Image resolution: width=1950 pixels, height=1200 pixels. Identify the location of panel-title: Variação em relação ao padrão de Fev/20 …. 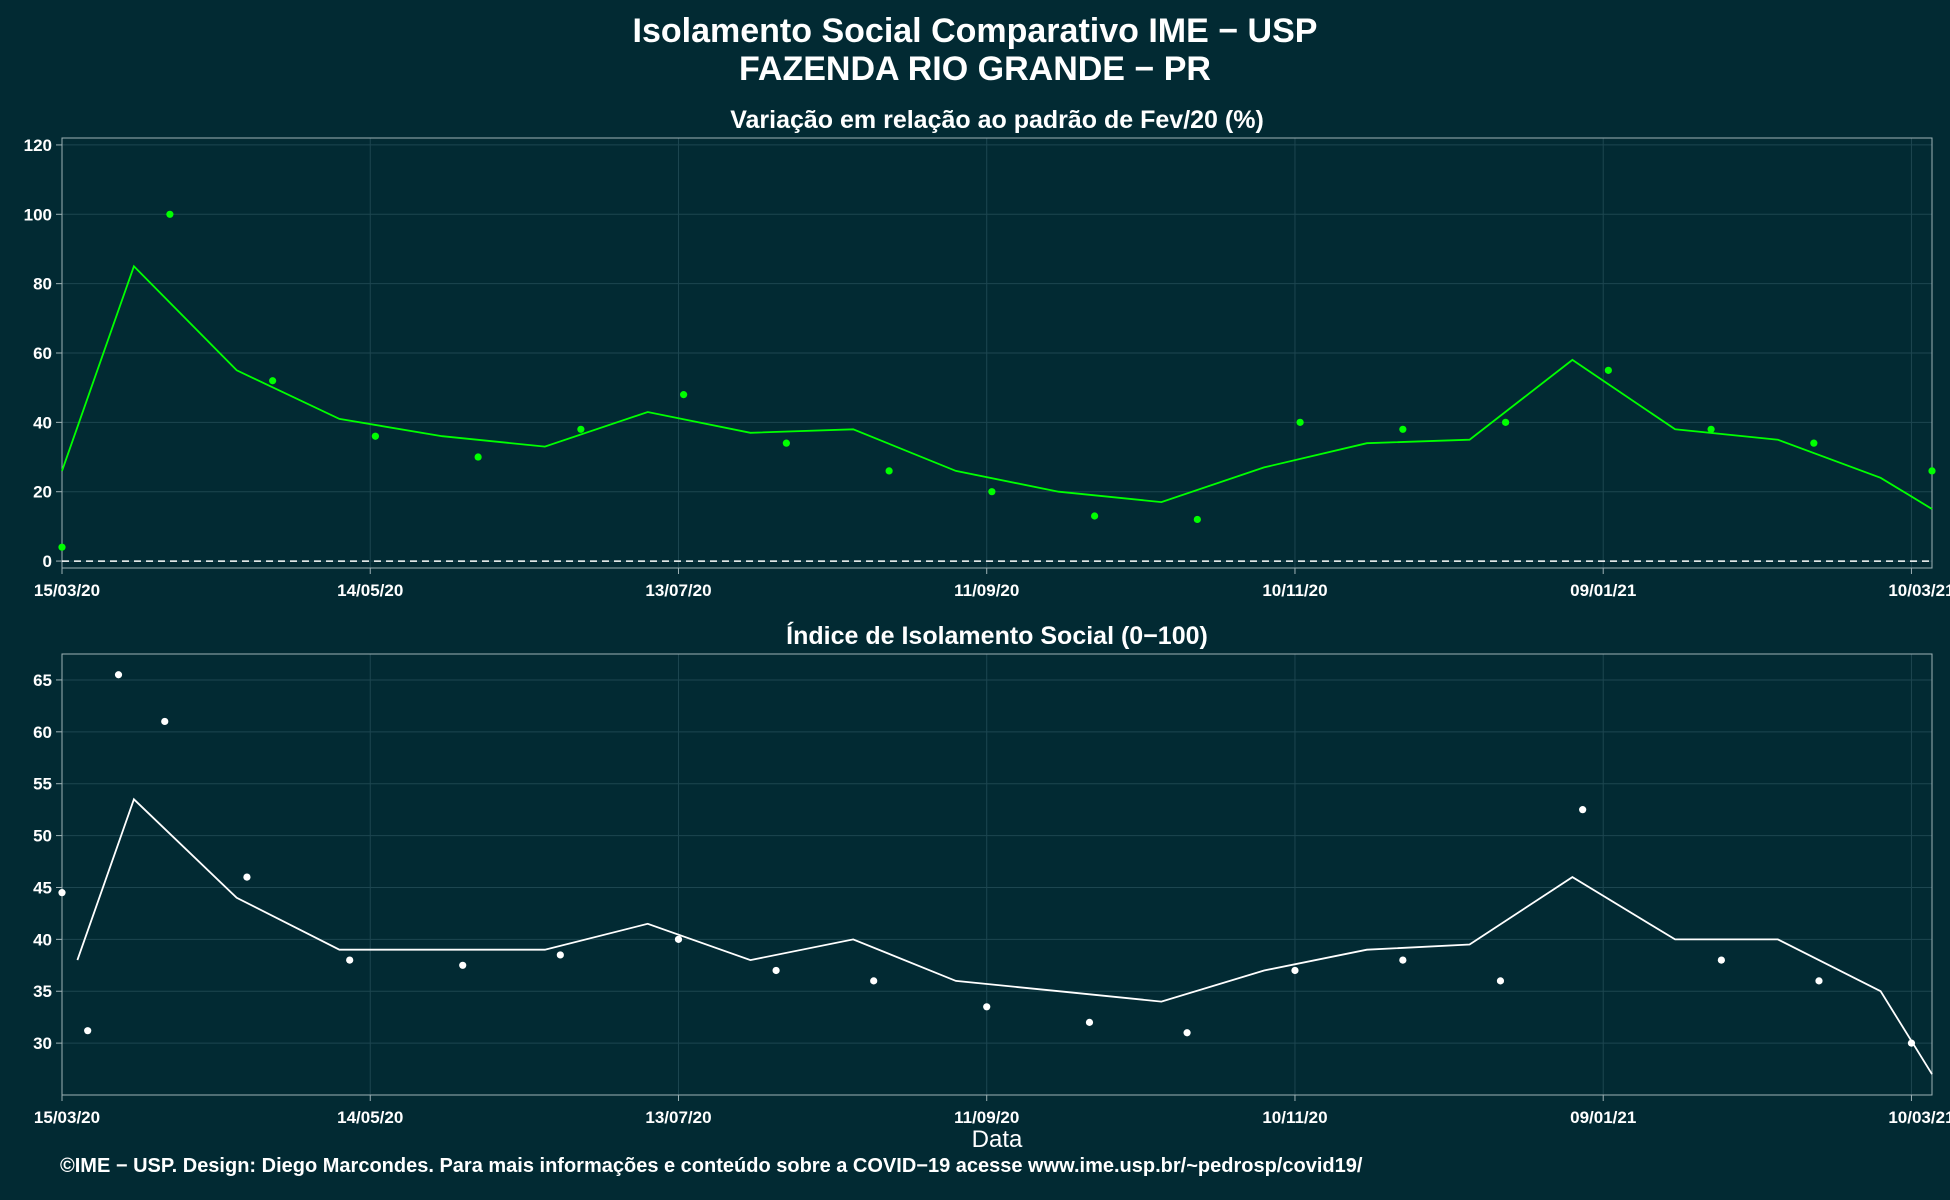
(997, 120).